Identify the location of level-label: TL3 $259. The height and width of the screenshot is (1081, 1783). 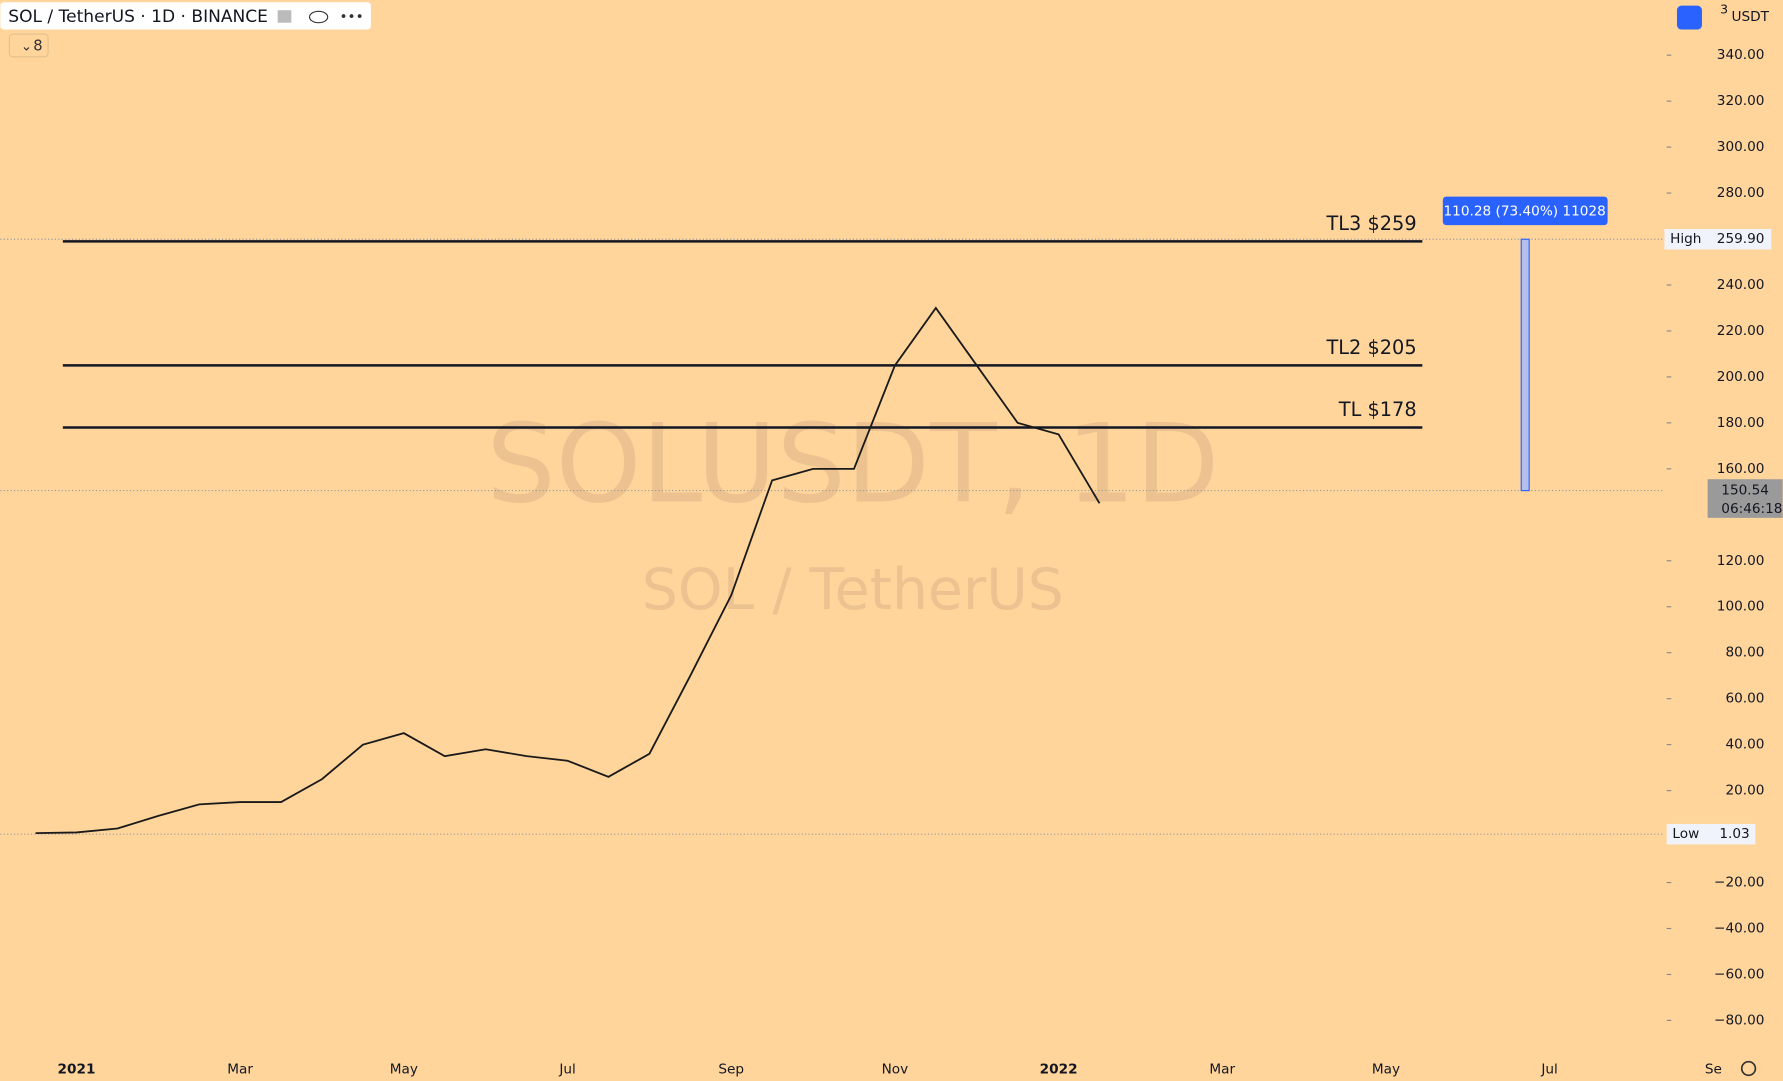
(1371, 223).